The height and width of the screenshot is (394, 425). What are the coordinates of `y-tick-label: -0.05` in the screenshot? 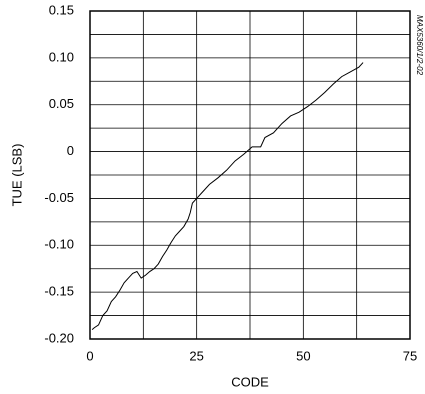 It's located at (59, 197).